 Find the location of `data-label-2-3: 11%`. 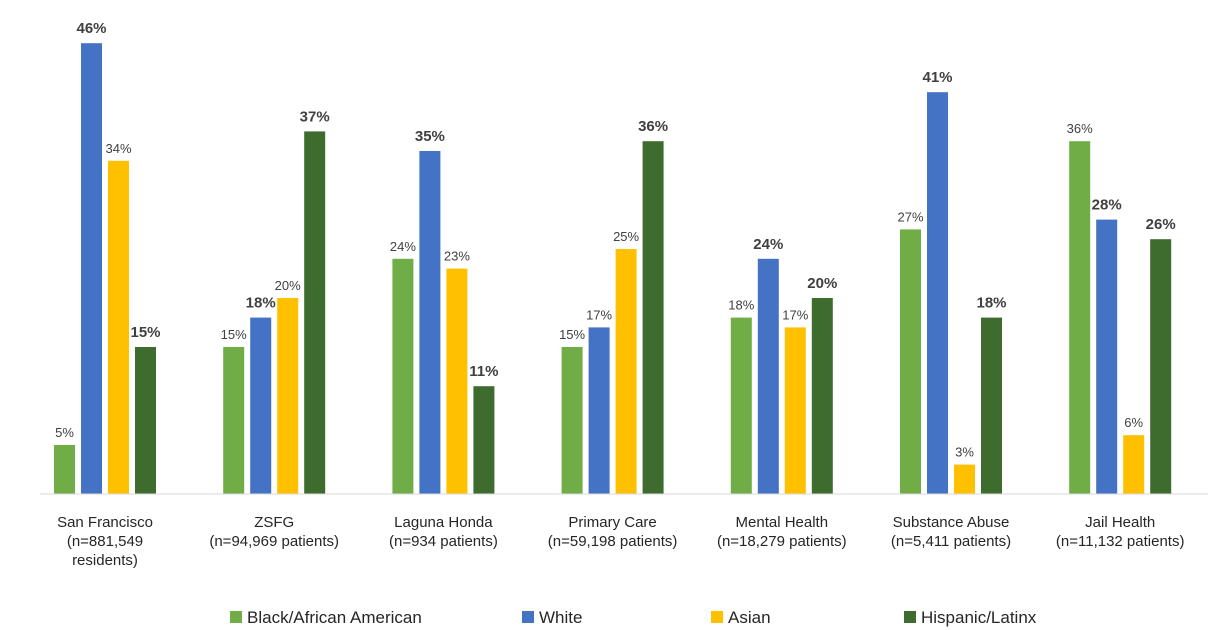

data-label-2-3: 11% is located at coordinates (483, 371).